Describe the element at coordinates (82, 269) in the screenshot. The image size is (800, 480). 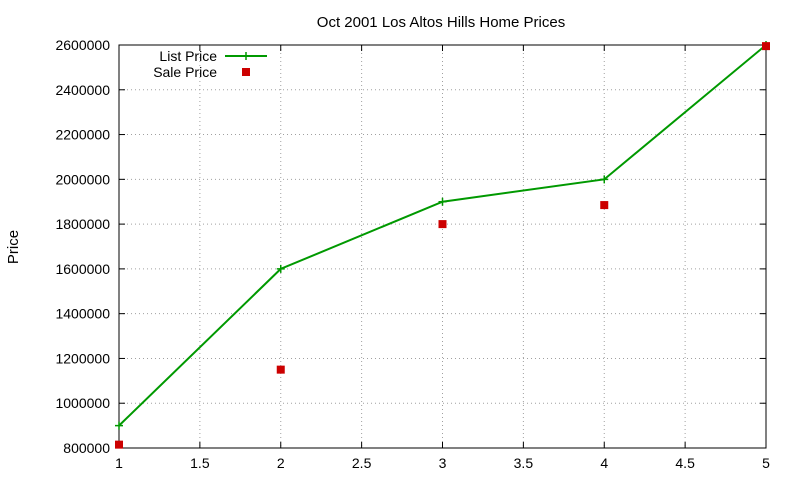
I see `y-tick-label: 1600000` at that location.